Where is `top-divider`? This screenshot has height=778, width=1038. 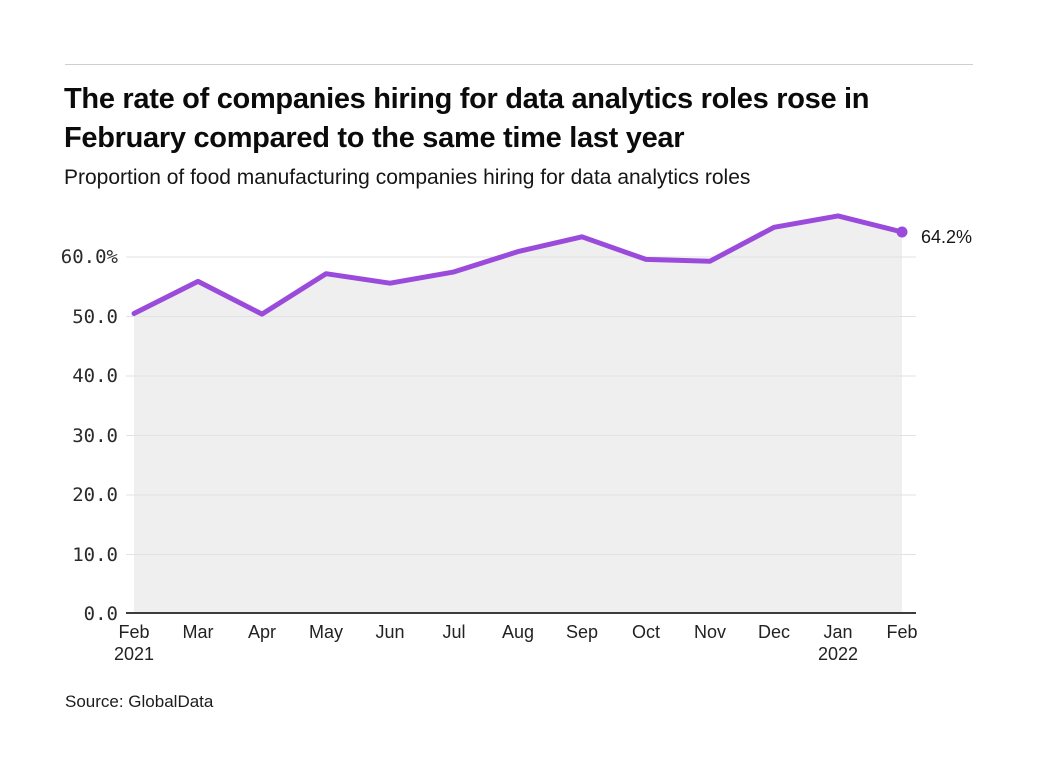
top-divider is located at coordinates (519, 64).